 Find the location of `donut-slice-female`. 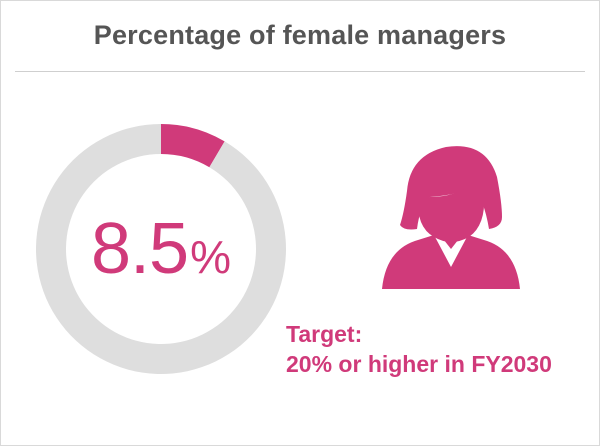

donut-slice-female is located at coordinates (193, 146).